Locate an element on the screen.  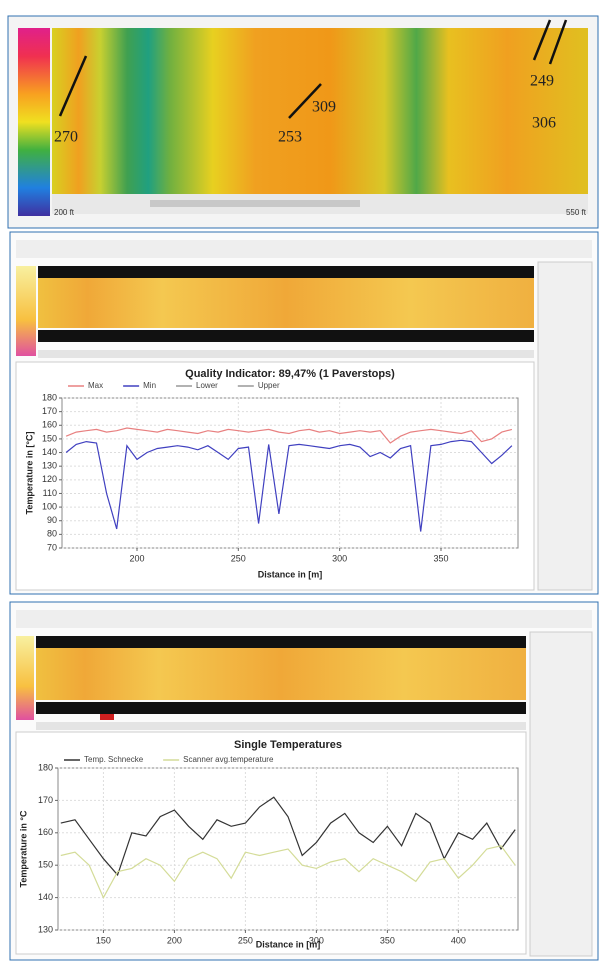
annotation: 253 is located at coordinates (290, 137).